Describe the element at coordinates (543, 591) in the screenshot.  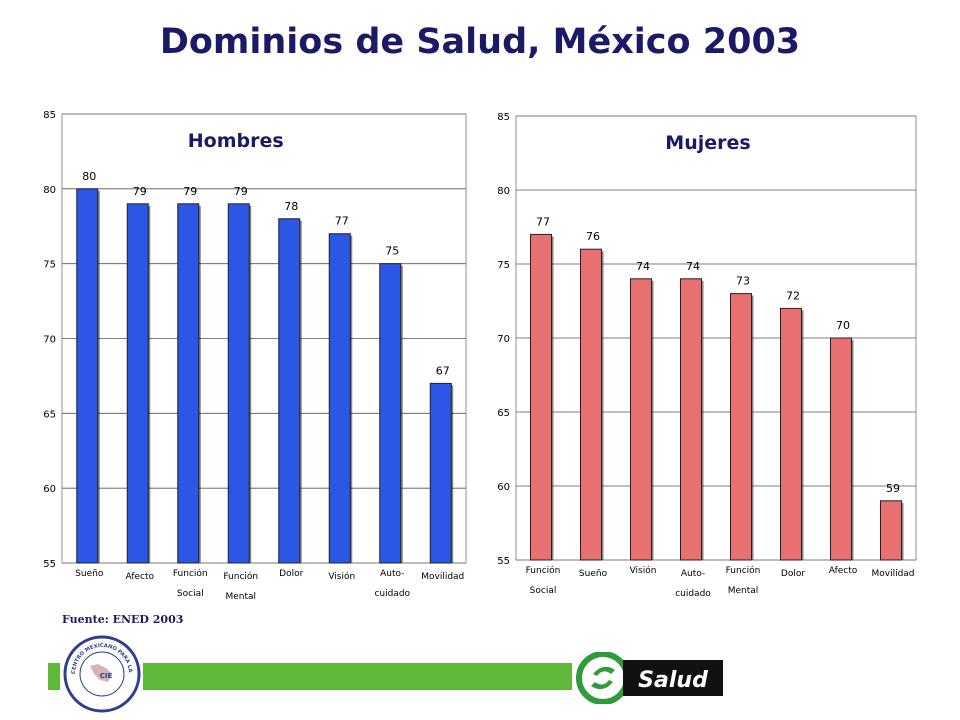
I see `mujeres-category-label: Social` at that location.